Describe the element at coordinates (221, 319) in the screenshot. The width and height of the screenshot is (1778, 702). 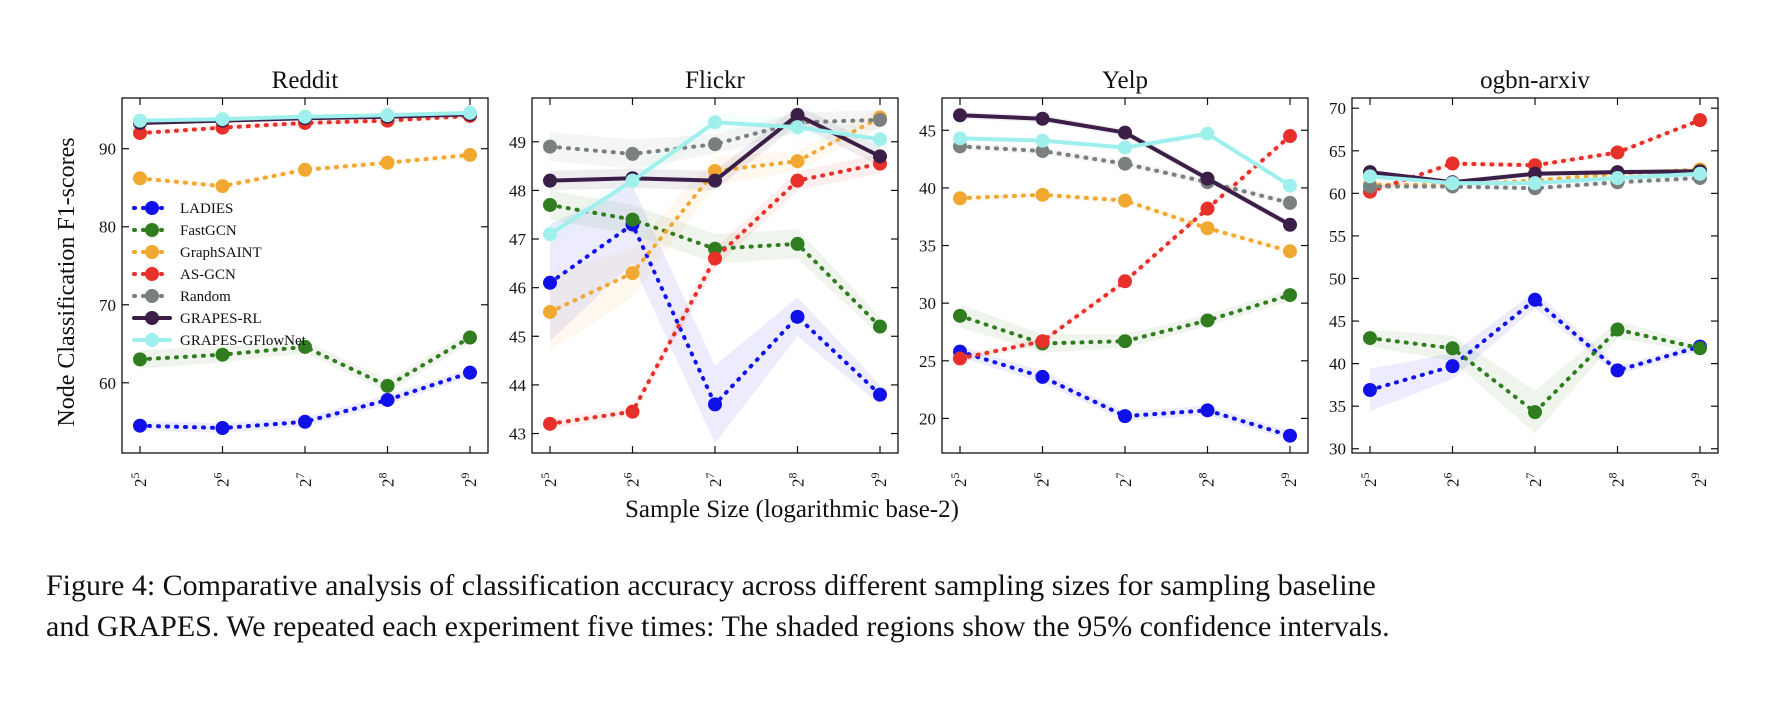
I see `legend-label: GRAPES-RL` at that location.